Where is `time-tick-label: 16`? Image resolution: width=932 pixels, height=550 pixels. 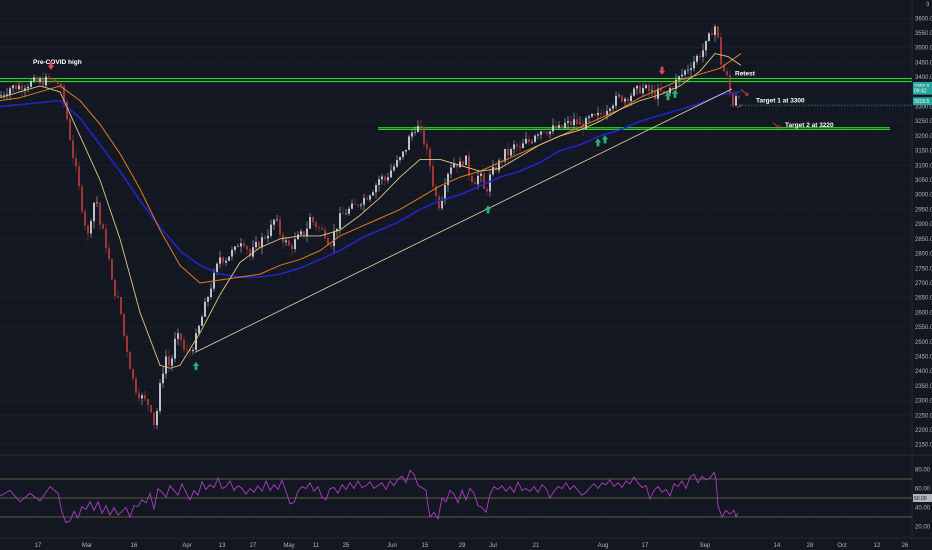
time-tick-label: 16 is located at coordinates (134, 546).